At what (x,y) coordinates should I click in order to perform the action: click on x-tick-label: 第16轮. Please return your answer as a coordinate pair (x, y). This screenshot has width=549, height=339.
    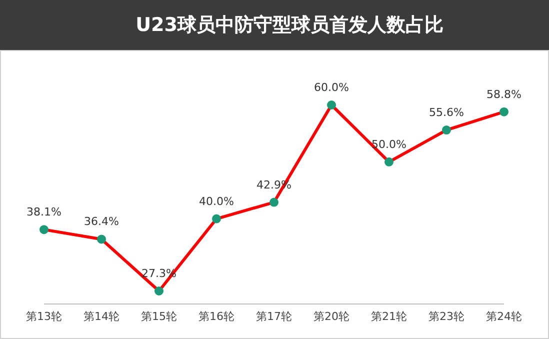
    Looking at the image, I should click on (216, 316).